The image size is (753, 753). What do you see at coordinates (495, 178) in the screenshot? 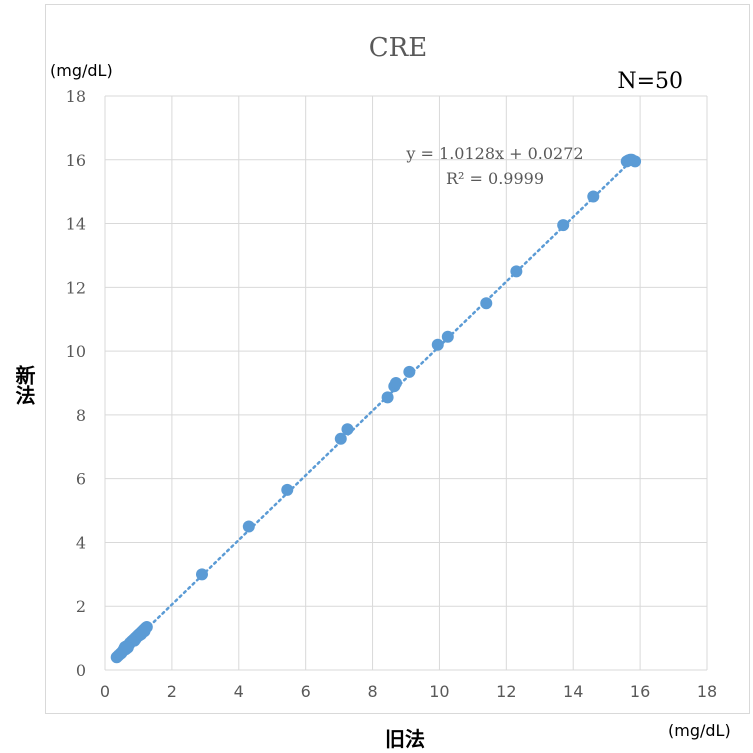
I see `r-squared-label: R² = 0.9999` at bounding box center [495, 178].